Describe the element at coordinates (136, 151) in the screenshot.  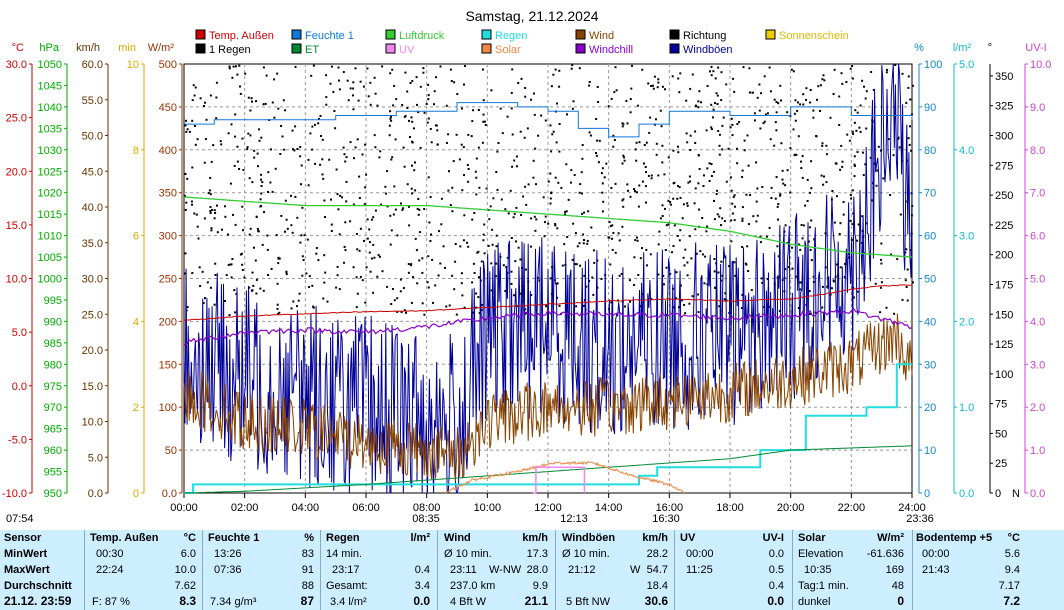
I see `y-tick-label: 8` at that location.